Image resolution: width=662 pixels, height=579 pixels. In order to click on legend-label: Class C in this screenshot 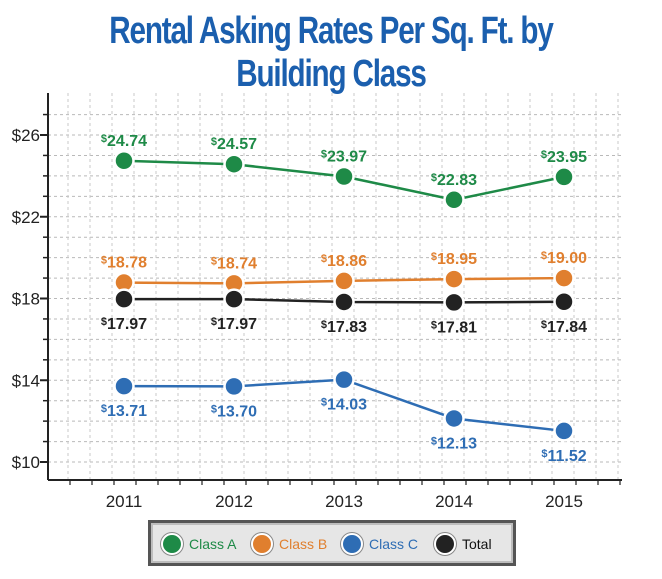, I will do `click(394, 544)`.